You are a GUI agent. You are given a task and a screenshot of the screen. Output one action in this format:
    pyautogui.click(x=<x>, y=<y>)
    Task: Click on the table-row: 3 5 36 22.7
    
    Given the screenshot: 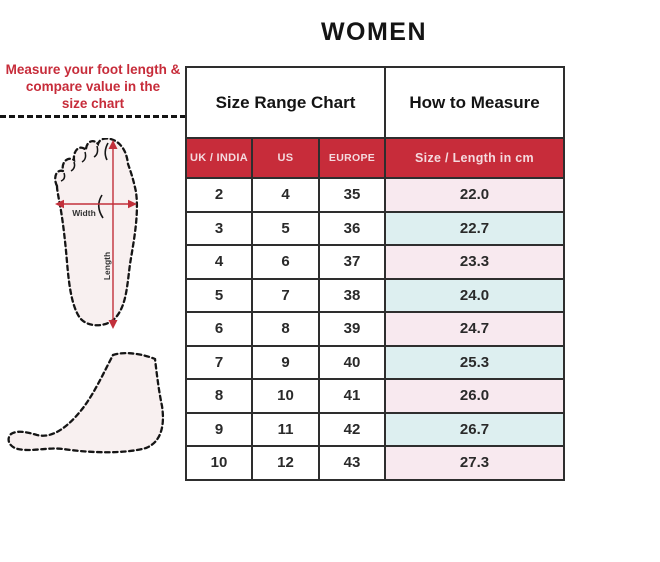 What is the action you would take?
    pyautogui.click(x=375, y=228)
    